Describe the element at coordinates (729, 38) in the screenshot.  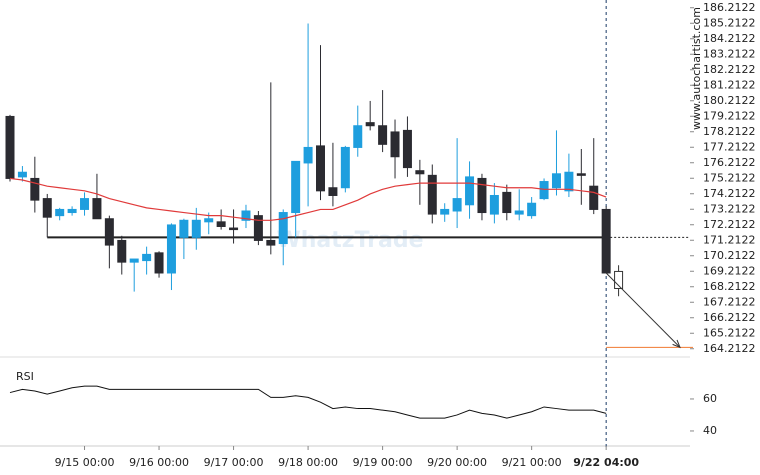
I see `y-tick-label: 184.2122` at that location.